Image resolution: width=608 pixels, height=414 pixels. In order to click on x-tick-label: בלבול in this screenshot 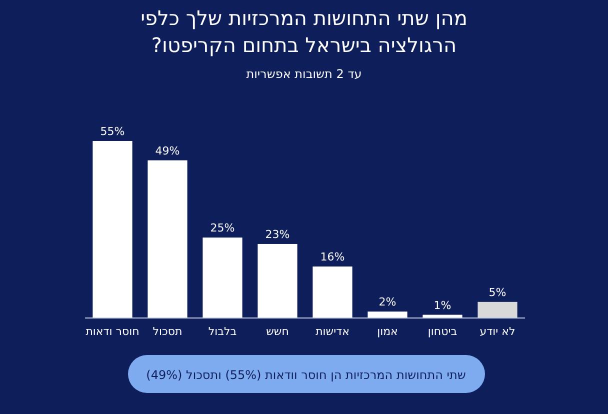, I will do `click(222, 331)`.